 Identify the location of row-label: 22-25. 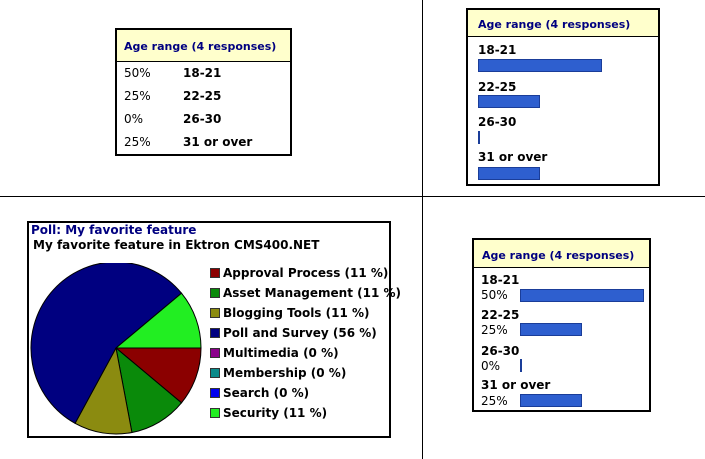
(202, 96).